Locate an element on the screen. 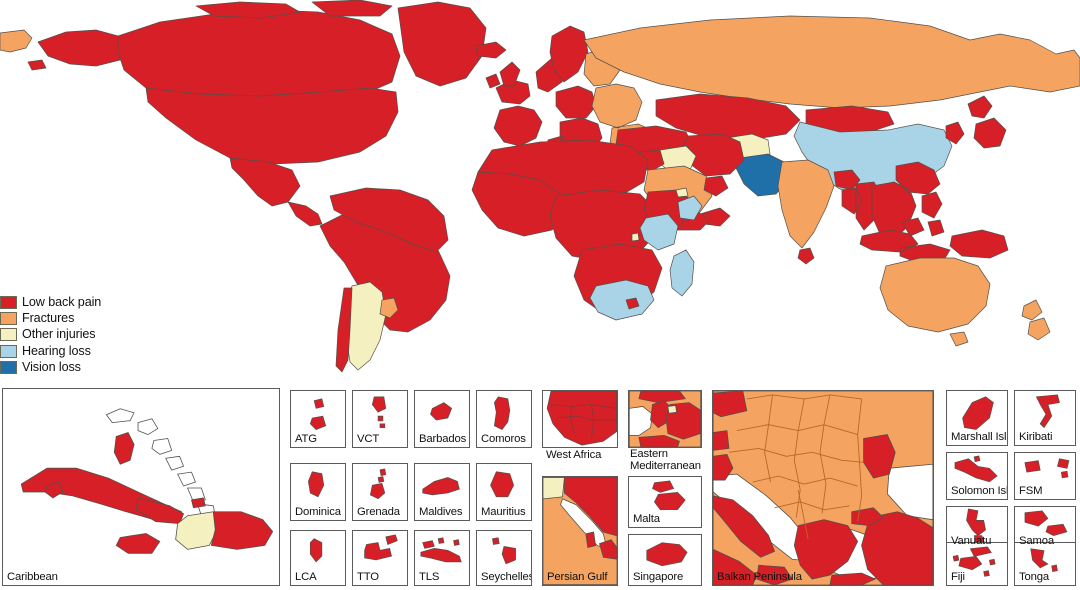  samoa-west is located at coordinates (1036, 518).